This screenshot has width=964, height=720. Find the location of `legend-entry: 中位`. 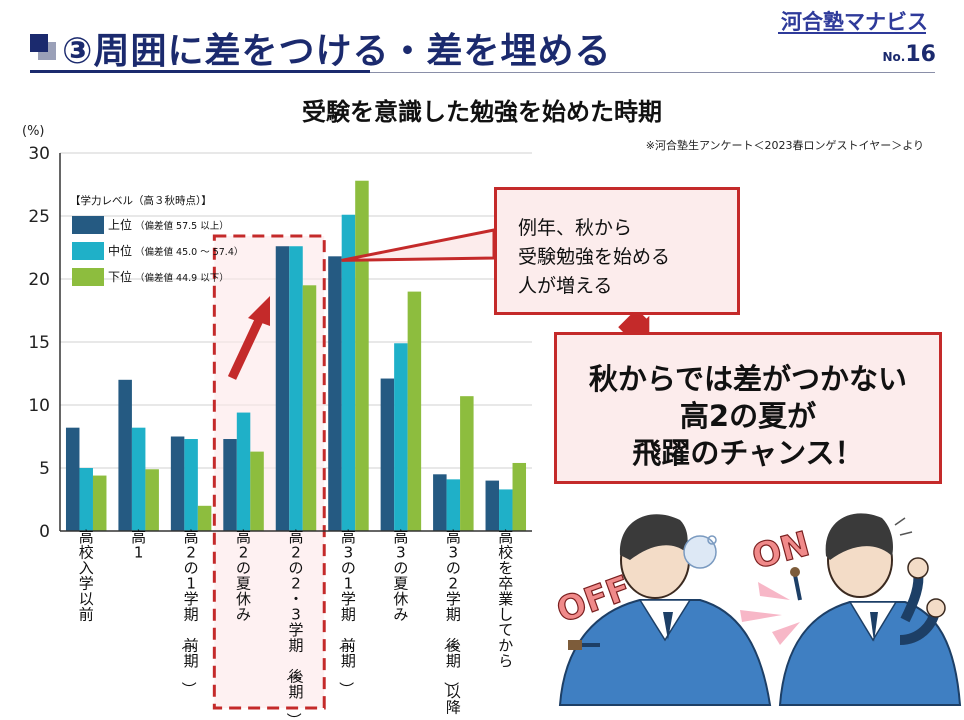

legend-entry: 中位 is located at coordinates (120, 250).